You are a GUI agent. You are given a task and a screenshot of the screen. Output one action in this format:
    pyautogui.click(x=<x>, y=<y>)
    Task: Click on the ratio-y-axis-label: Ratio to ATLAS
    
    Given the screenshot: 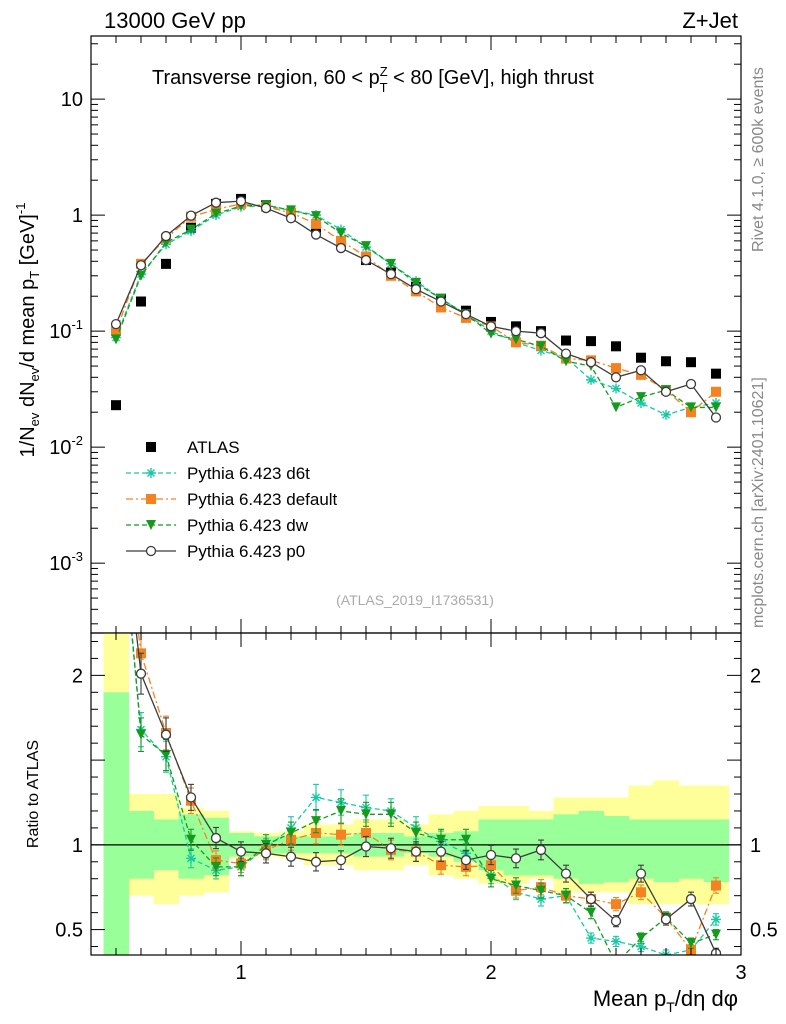 What is the action you would take?
    pyautogui.click(x=33, y=794)
    